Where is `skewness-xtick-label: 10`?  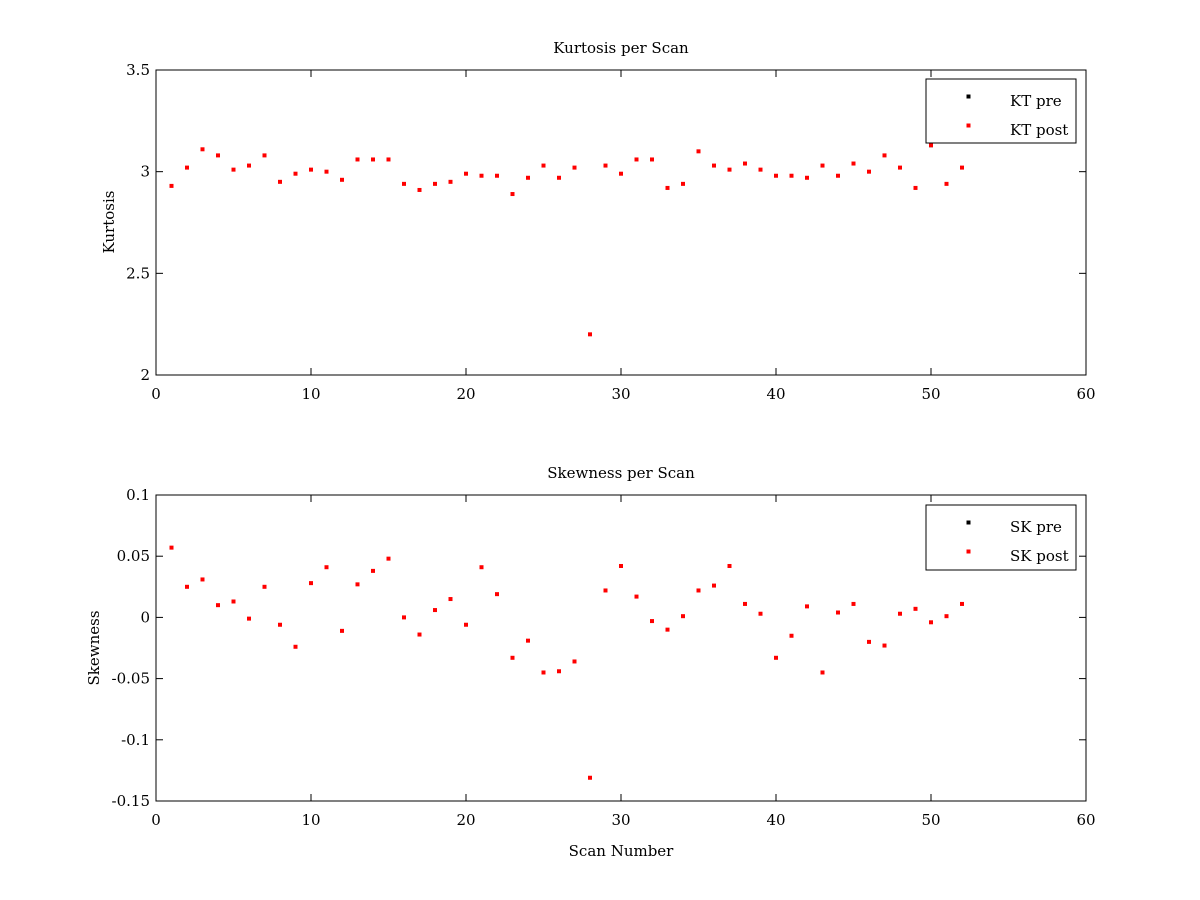 skewness-xtick-label: 10 is located at coordinates (310, 820).